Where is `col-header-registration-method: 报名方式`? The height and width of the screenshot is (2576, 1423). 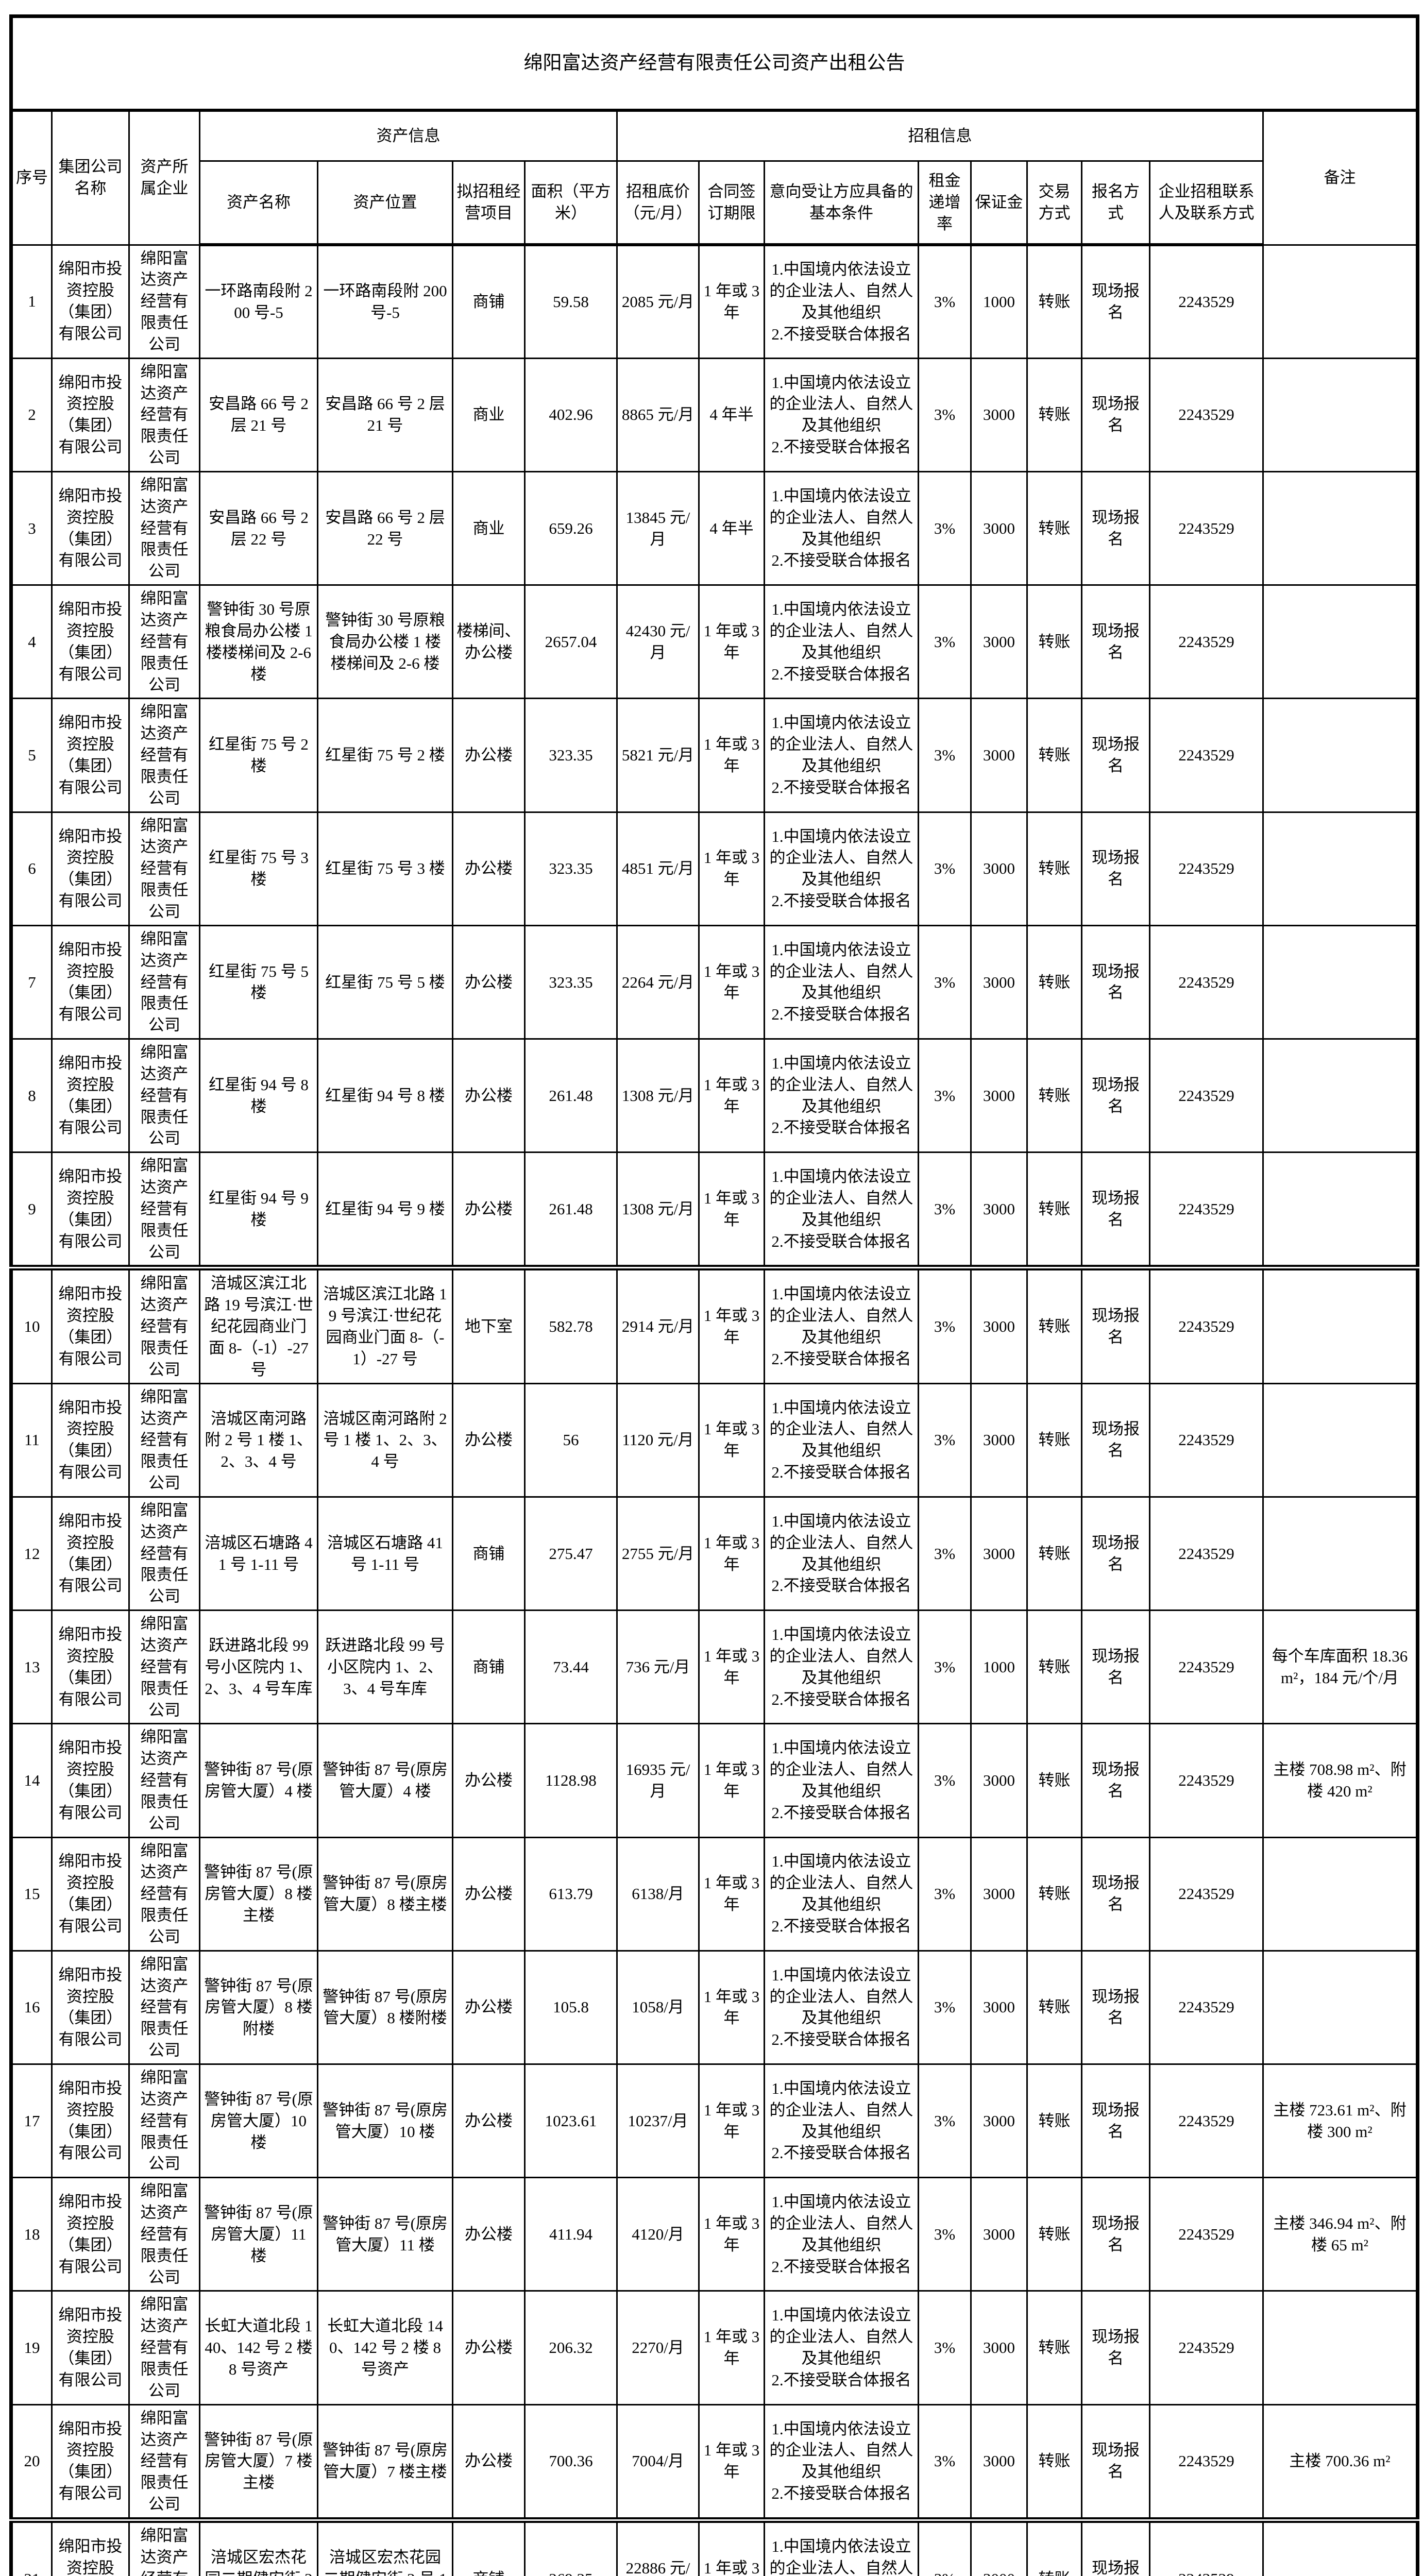
col-header-registration-method: 报名方式 is located at coordinates (1115, 203).